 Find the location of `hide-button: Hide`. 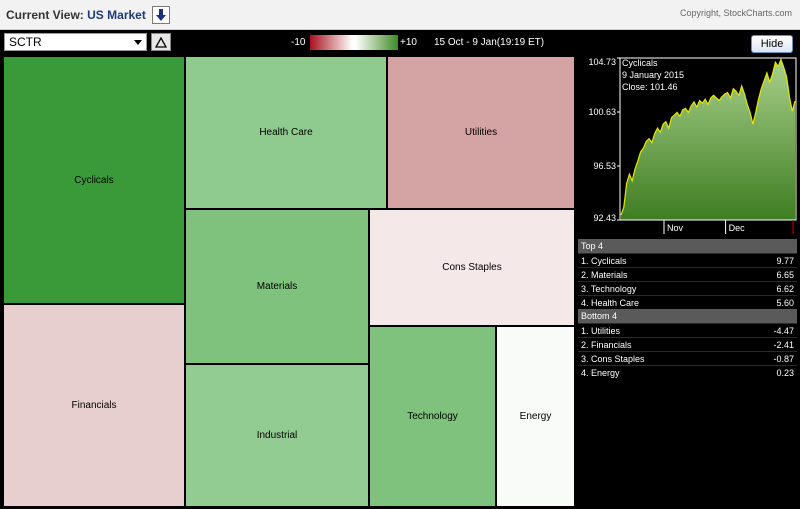

hide-button: Hide is located at coordinates (772, 44).